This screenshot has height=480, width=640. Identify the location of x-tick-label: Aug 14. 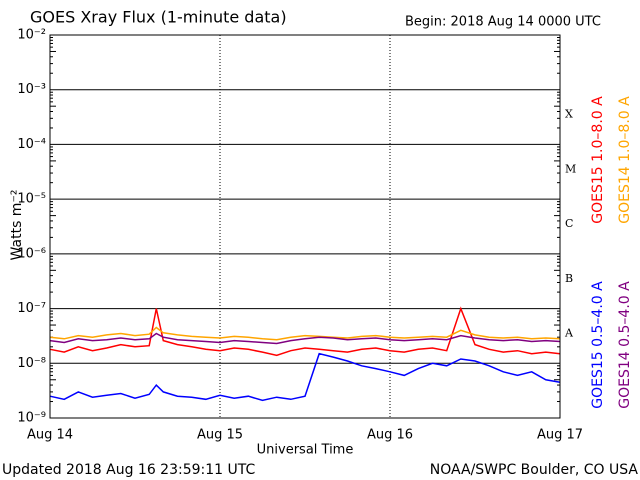
(50, 435).